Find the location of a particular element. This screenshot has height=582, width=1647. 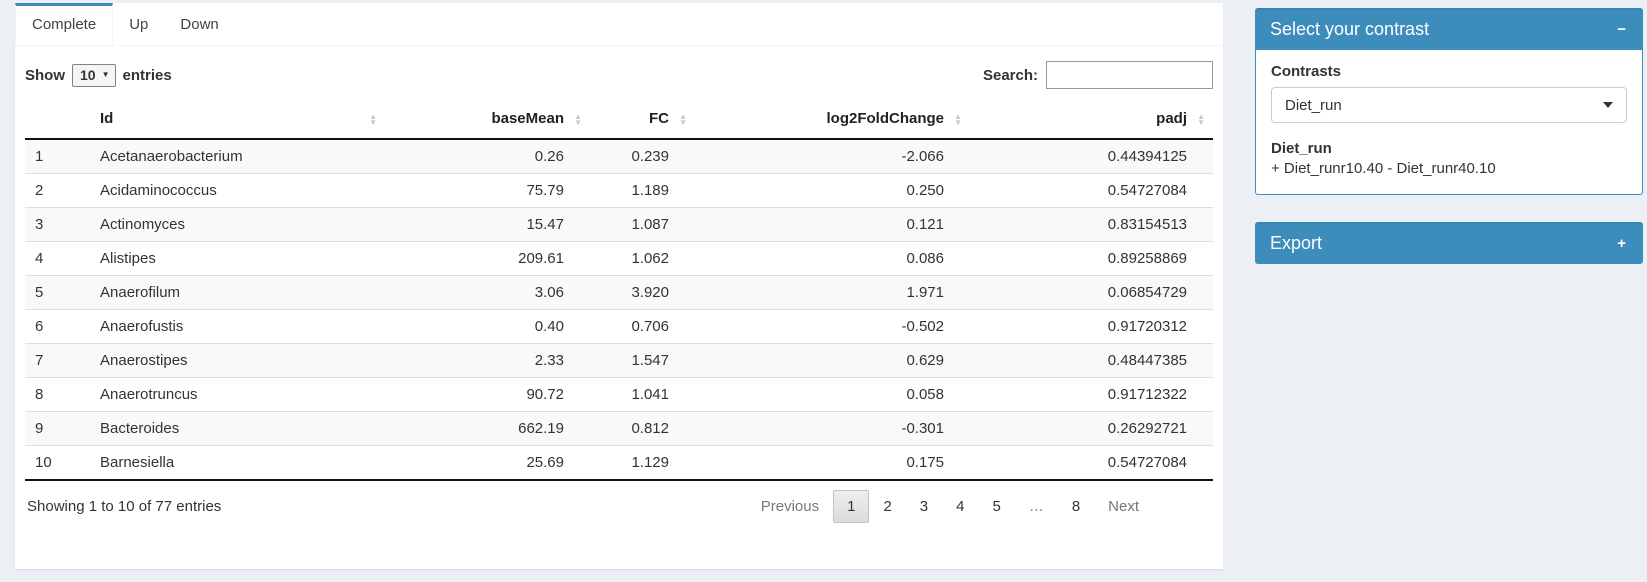

cell-id: Barnesiella is located at coordinates (237, 462).